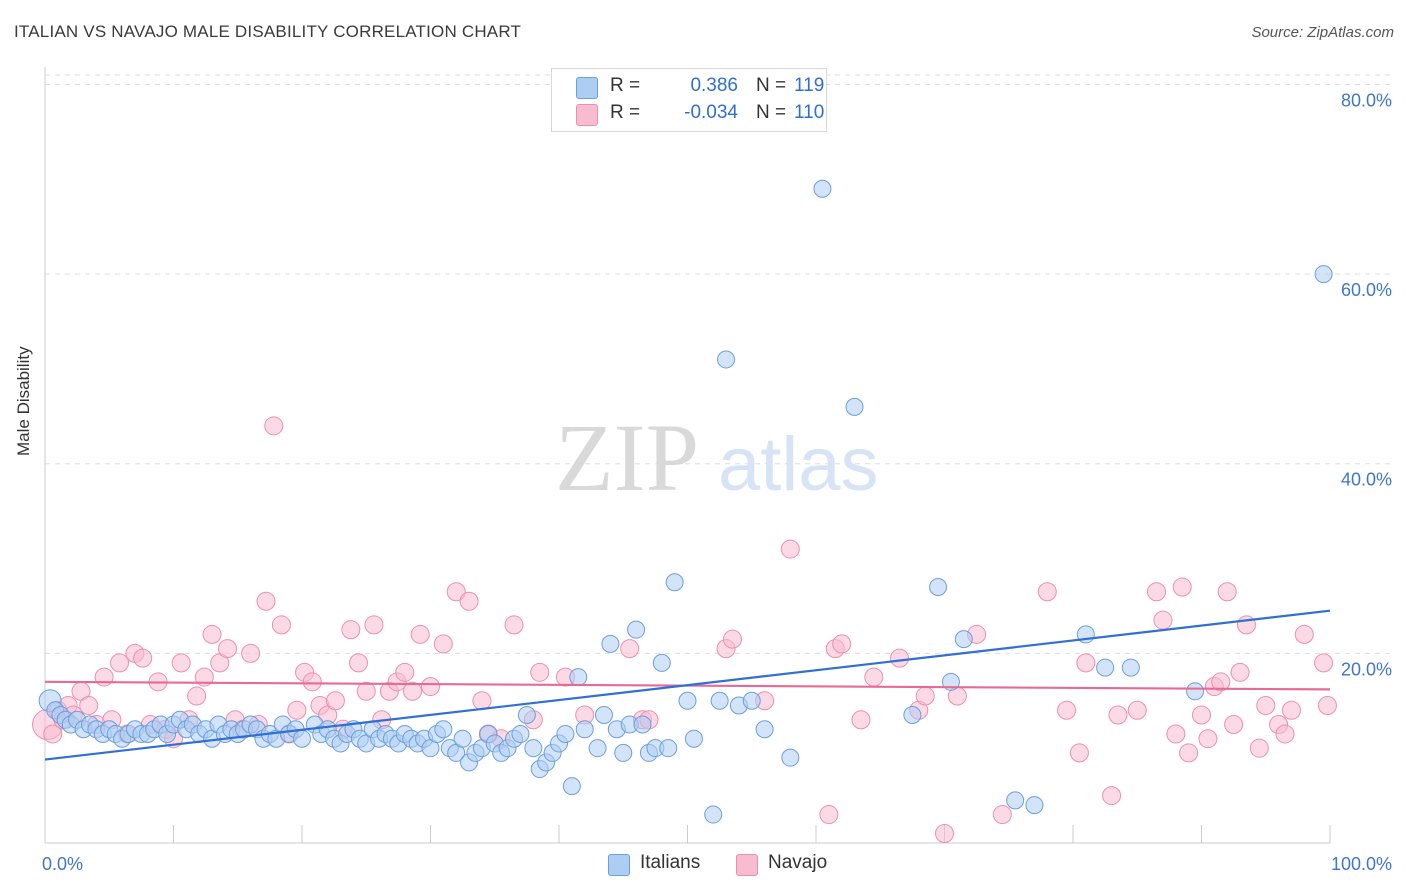 The height and width of the screenshot is (892, 1406). I want to click on y-tick-label: 60.0%, so click(1366, 290).